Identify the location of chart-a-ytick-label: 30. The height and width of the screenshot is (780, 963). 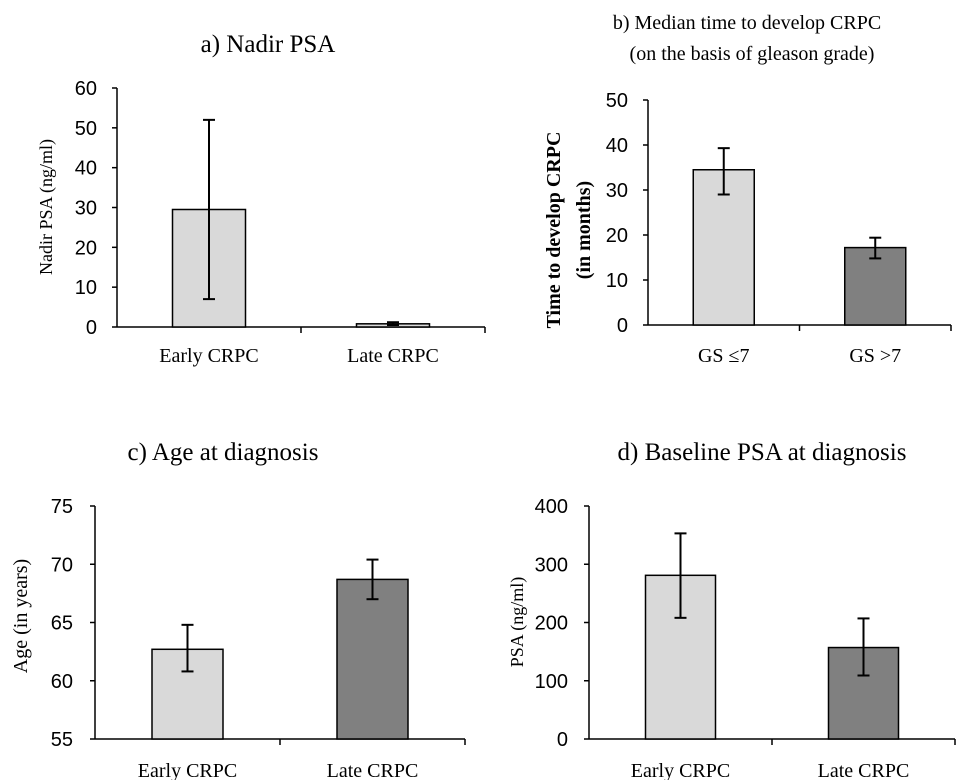
(86, 209).